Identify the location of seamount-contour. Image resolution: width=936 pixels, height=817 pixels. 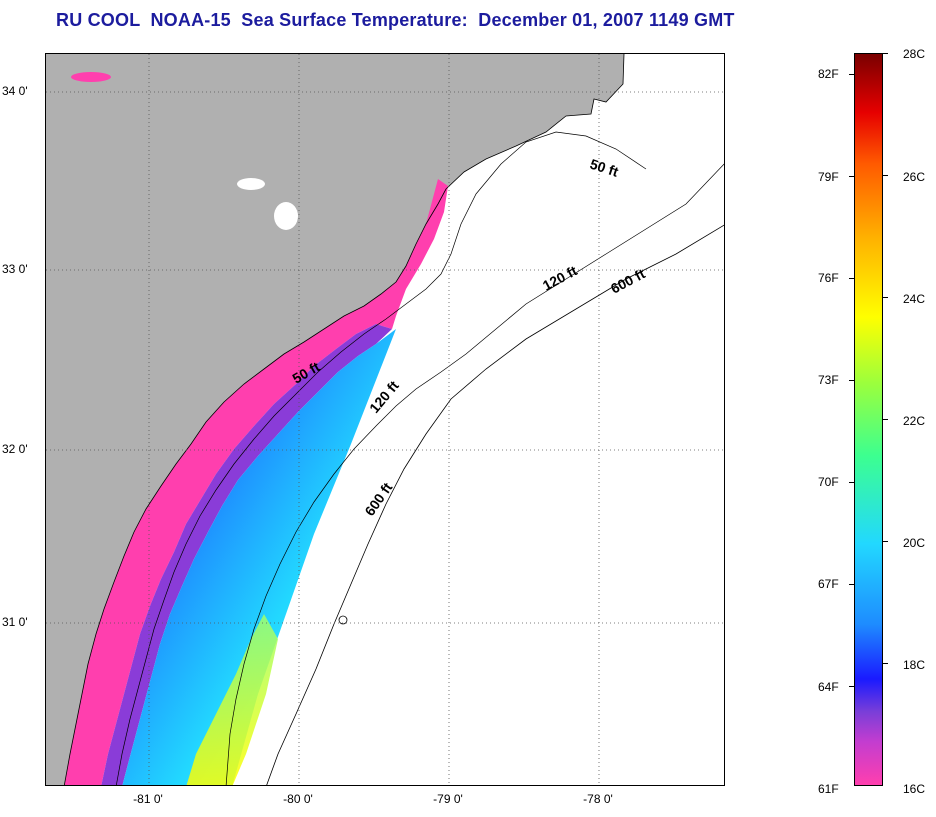
(343, 620).